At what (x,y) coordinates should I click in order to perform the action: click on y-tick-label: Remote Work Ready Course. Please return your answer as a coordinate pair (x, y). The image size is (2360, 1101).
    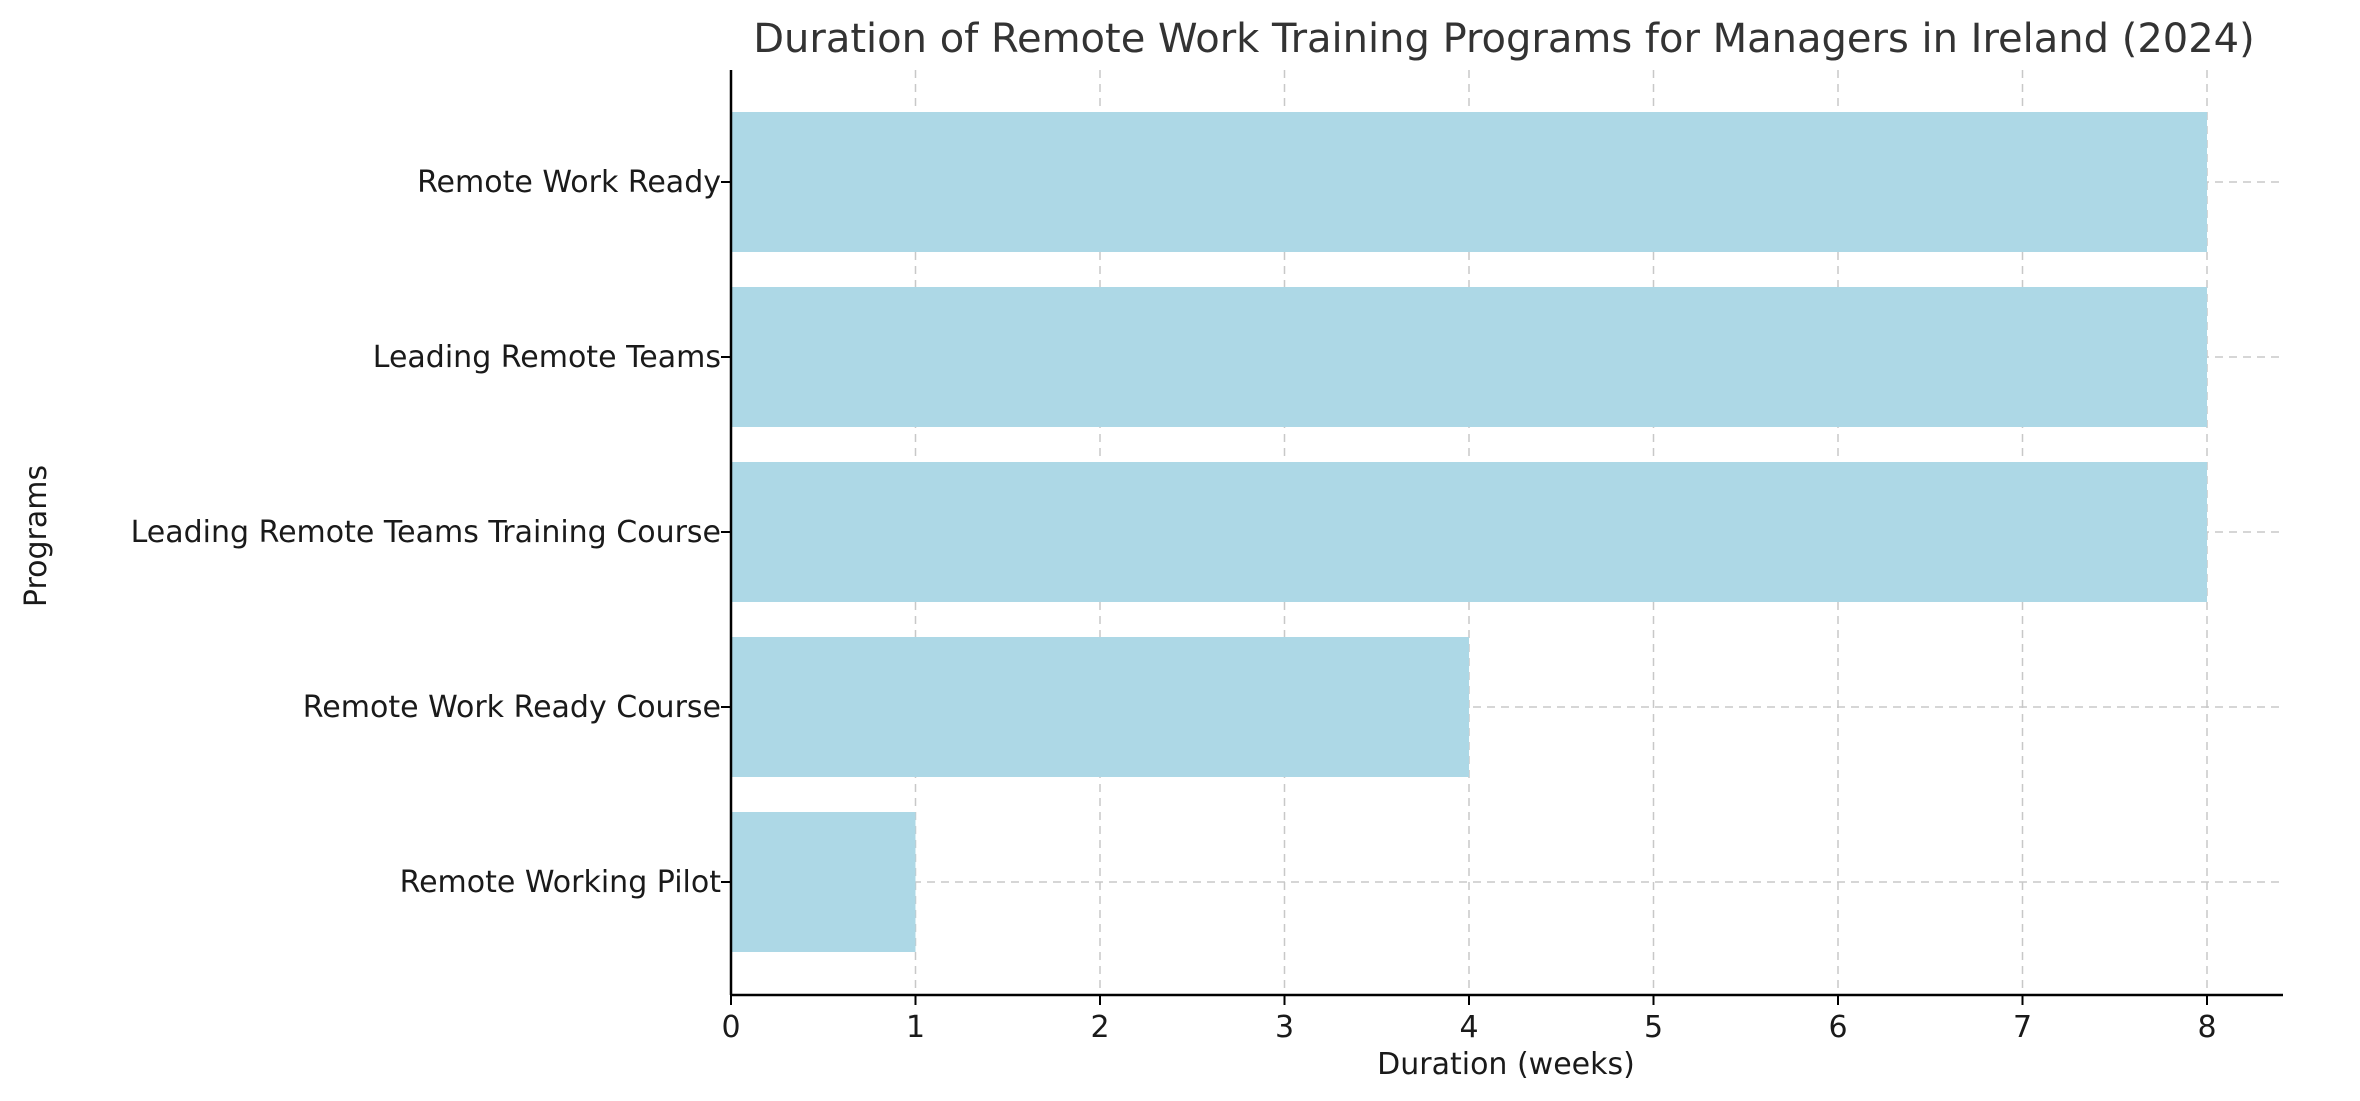
    Looking at the image, I should click on (512, 707).